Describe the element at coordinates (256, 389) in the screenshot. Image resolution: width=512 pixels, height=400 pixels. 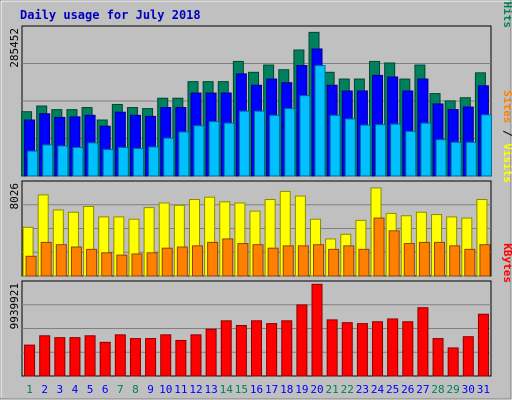
I see `day-label-16: 16` at that location.